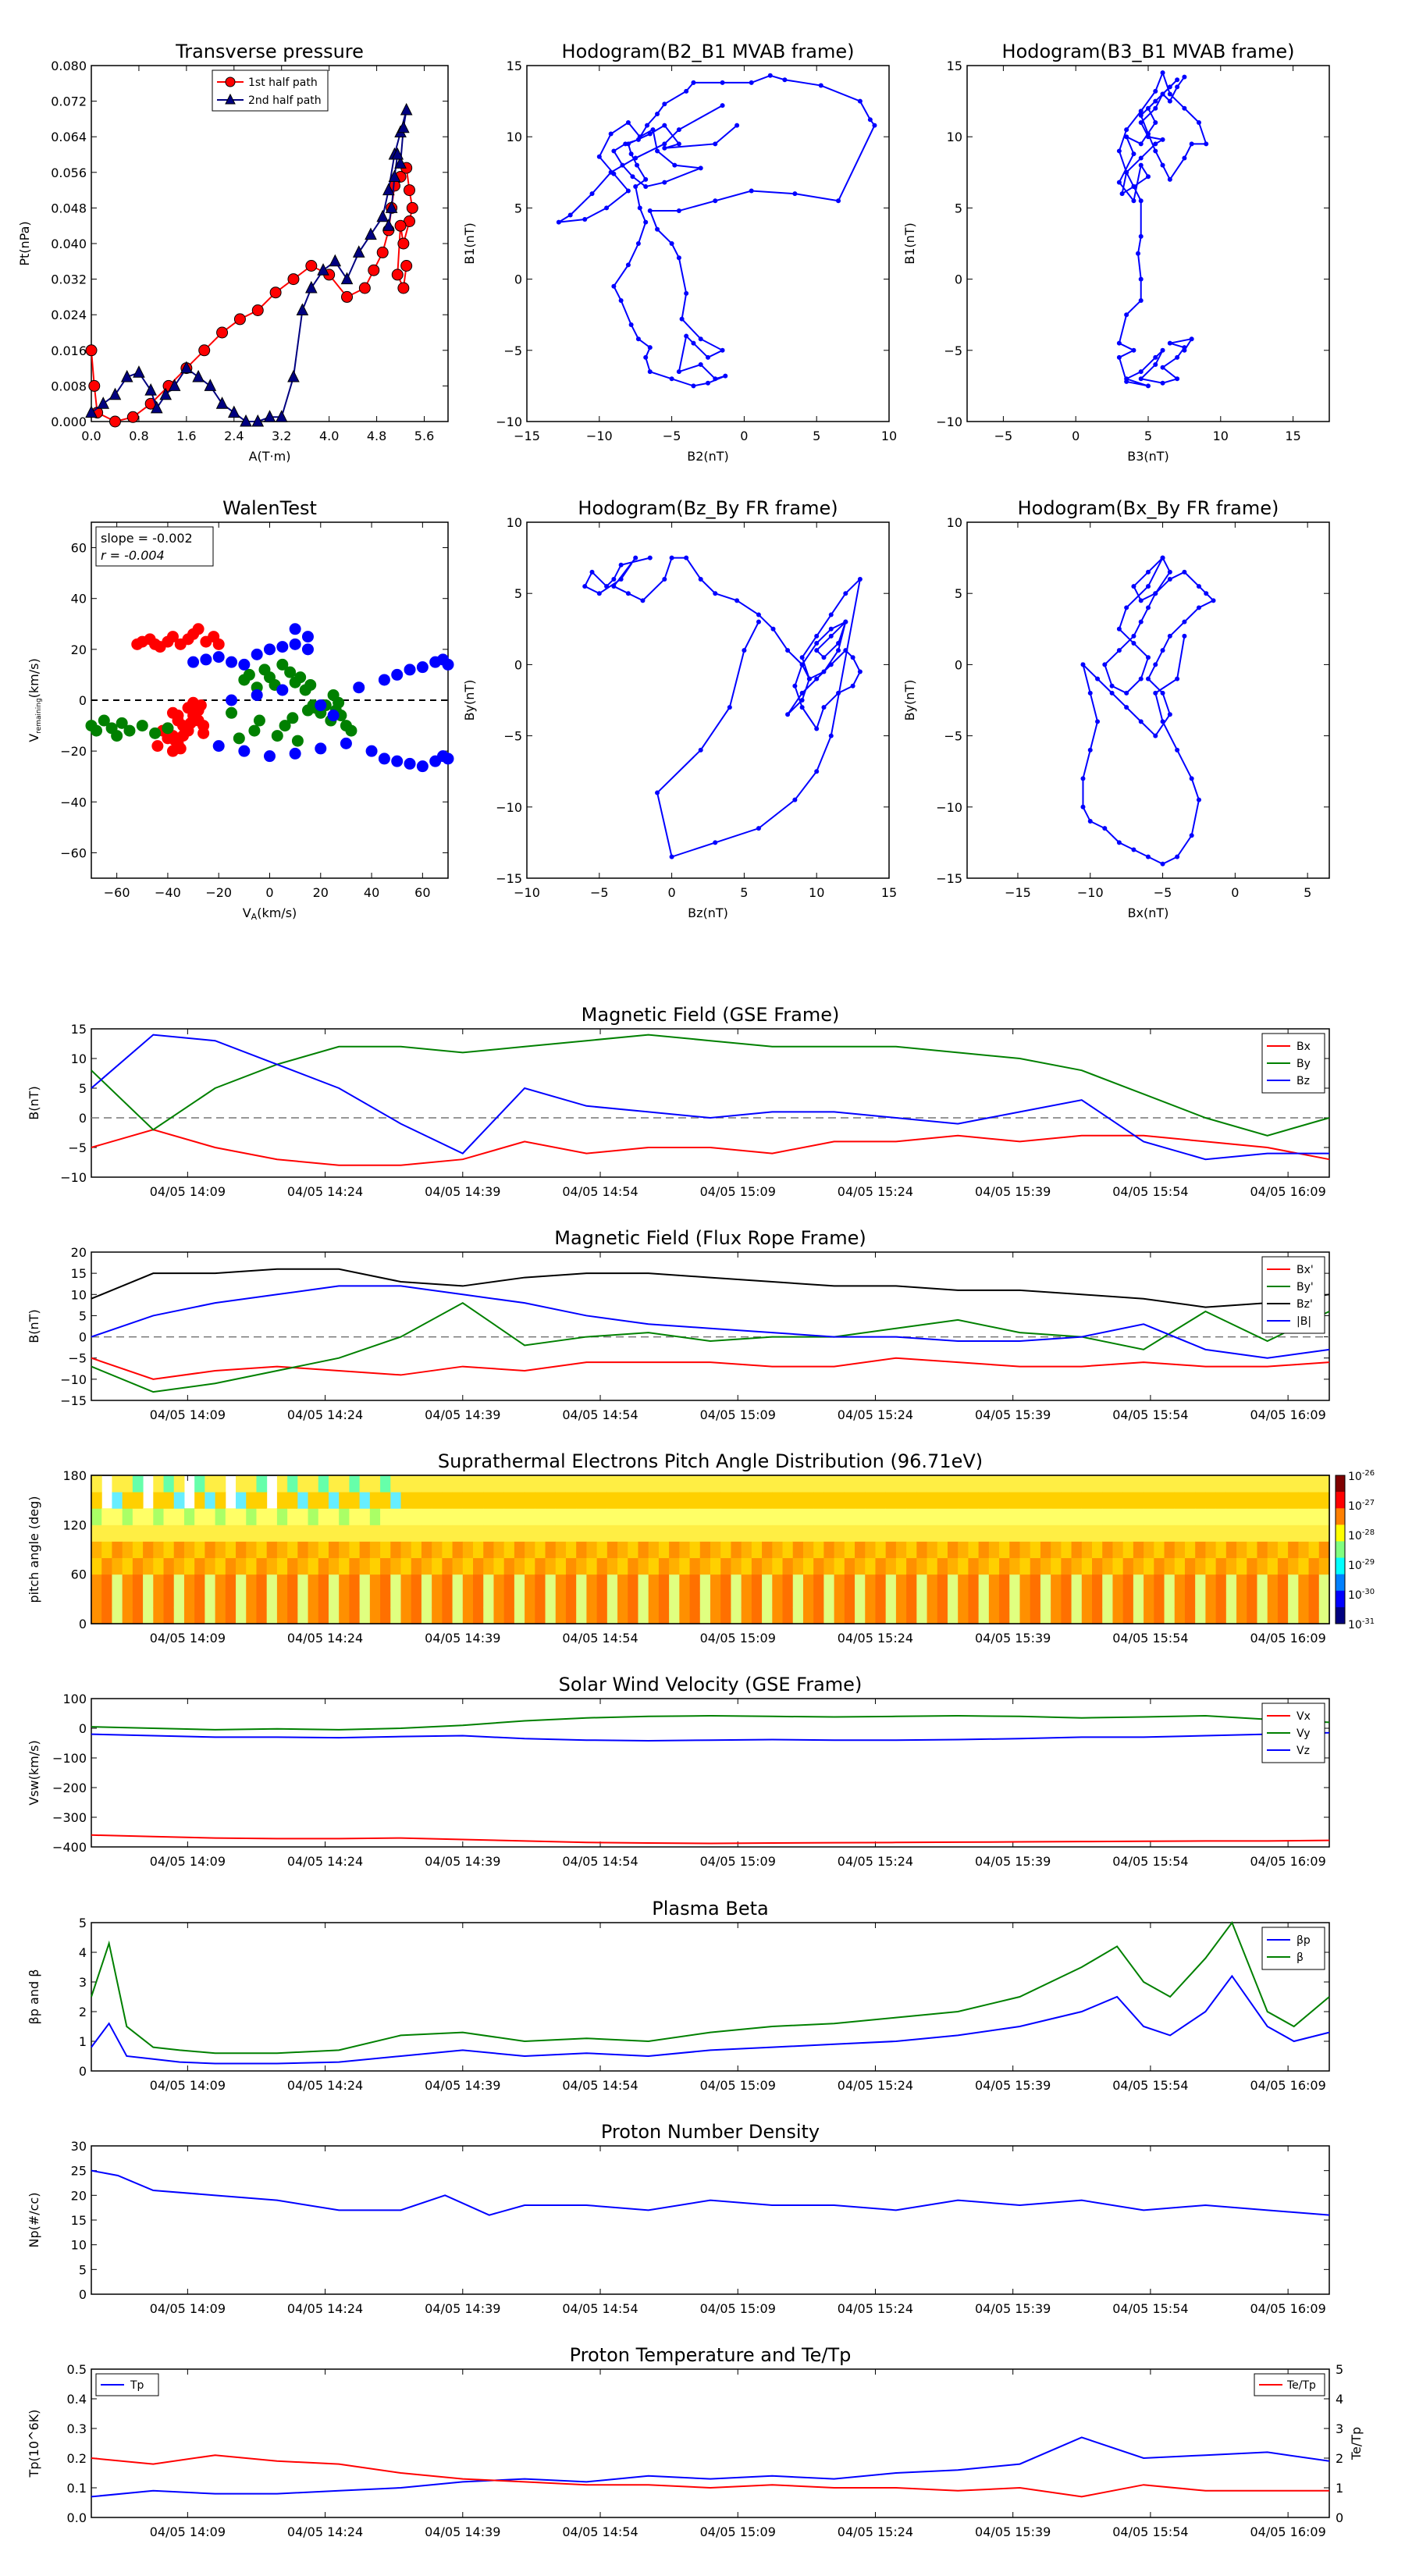  What do you see at coordinates (77, 2399) in the screenshot?
I see `tp_temp-ytick-label: 0.4` at bounding box center [77, 2399].